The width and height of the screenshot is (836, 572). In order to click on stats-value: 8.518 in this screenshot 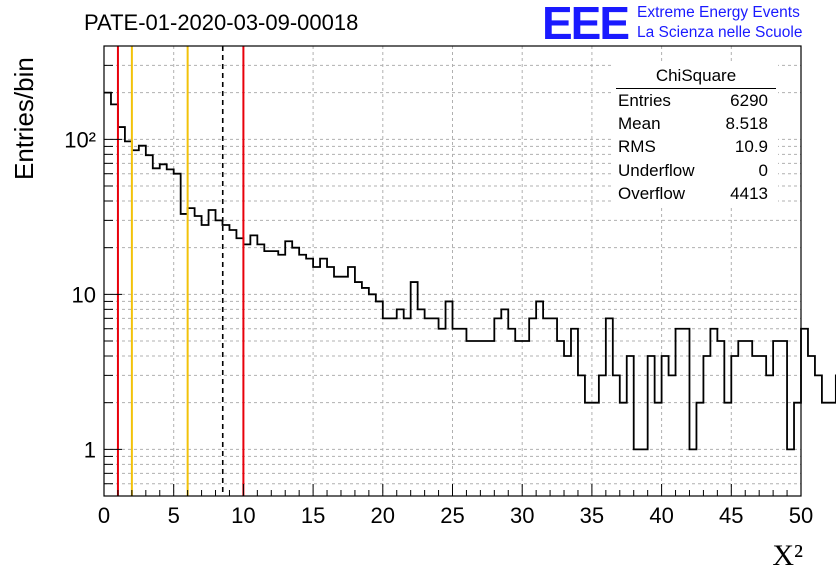, I will do `click(746, 124)`.